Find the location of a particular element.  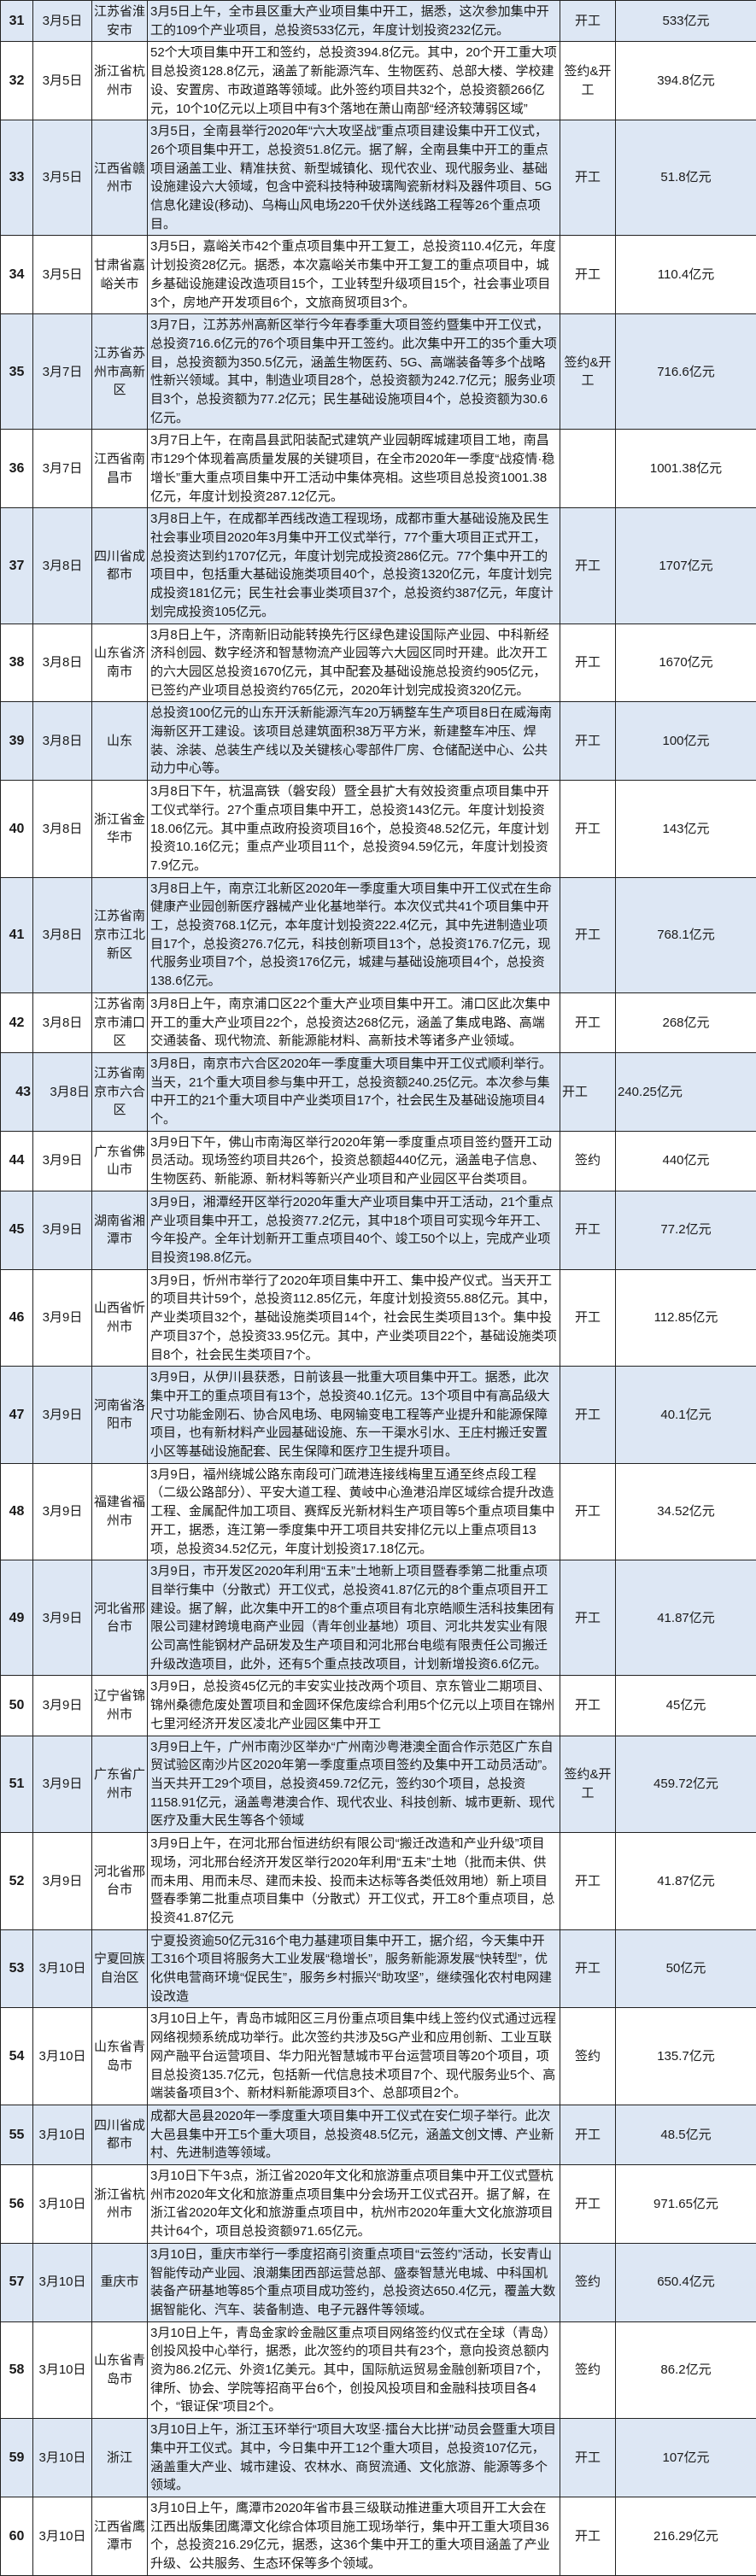

row-number: 47 is located at coordinates (17, 1415).